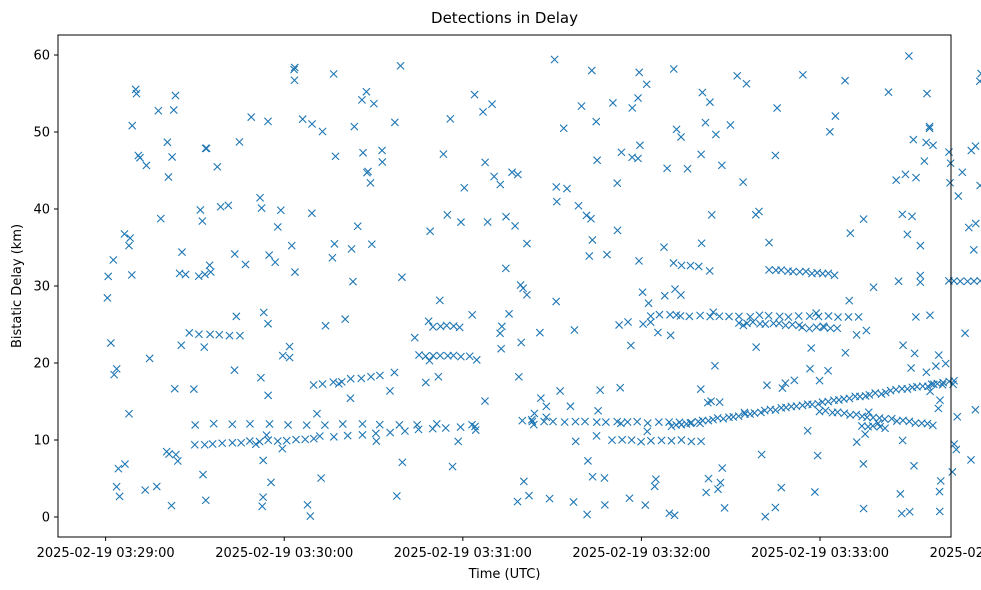 This screenshot has width=981, height=590. What do you see at coordinates (463, 553) in the screenshot?
I see `x-tick-label: 2025-02-19 03:31:00` at bounding box center [463, 553].